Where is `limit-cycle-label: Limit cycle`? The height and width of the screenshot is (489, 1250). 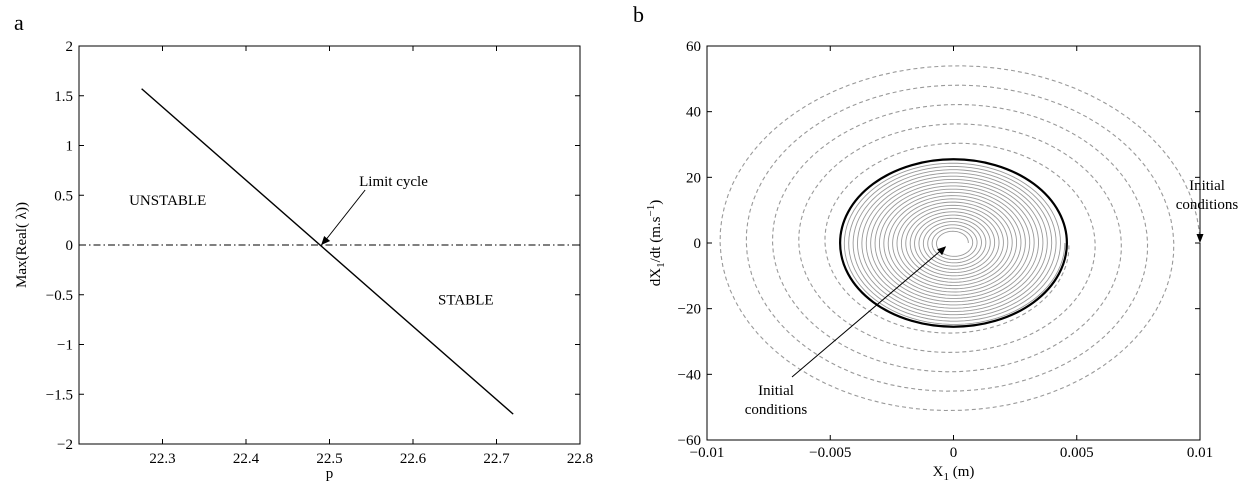
limit-cycle-label: Limit cycle is located at coordinates (393, 182).